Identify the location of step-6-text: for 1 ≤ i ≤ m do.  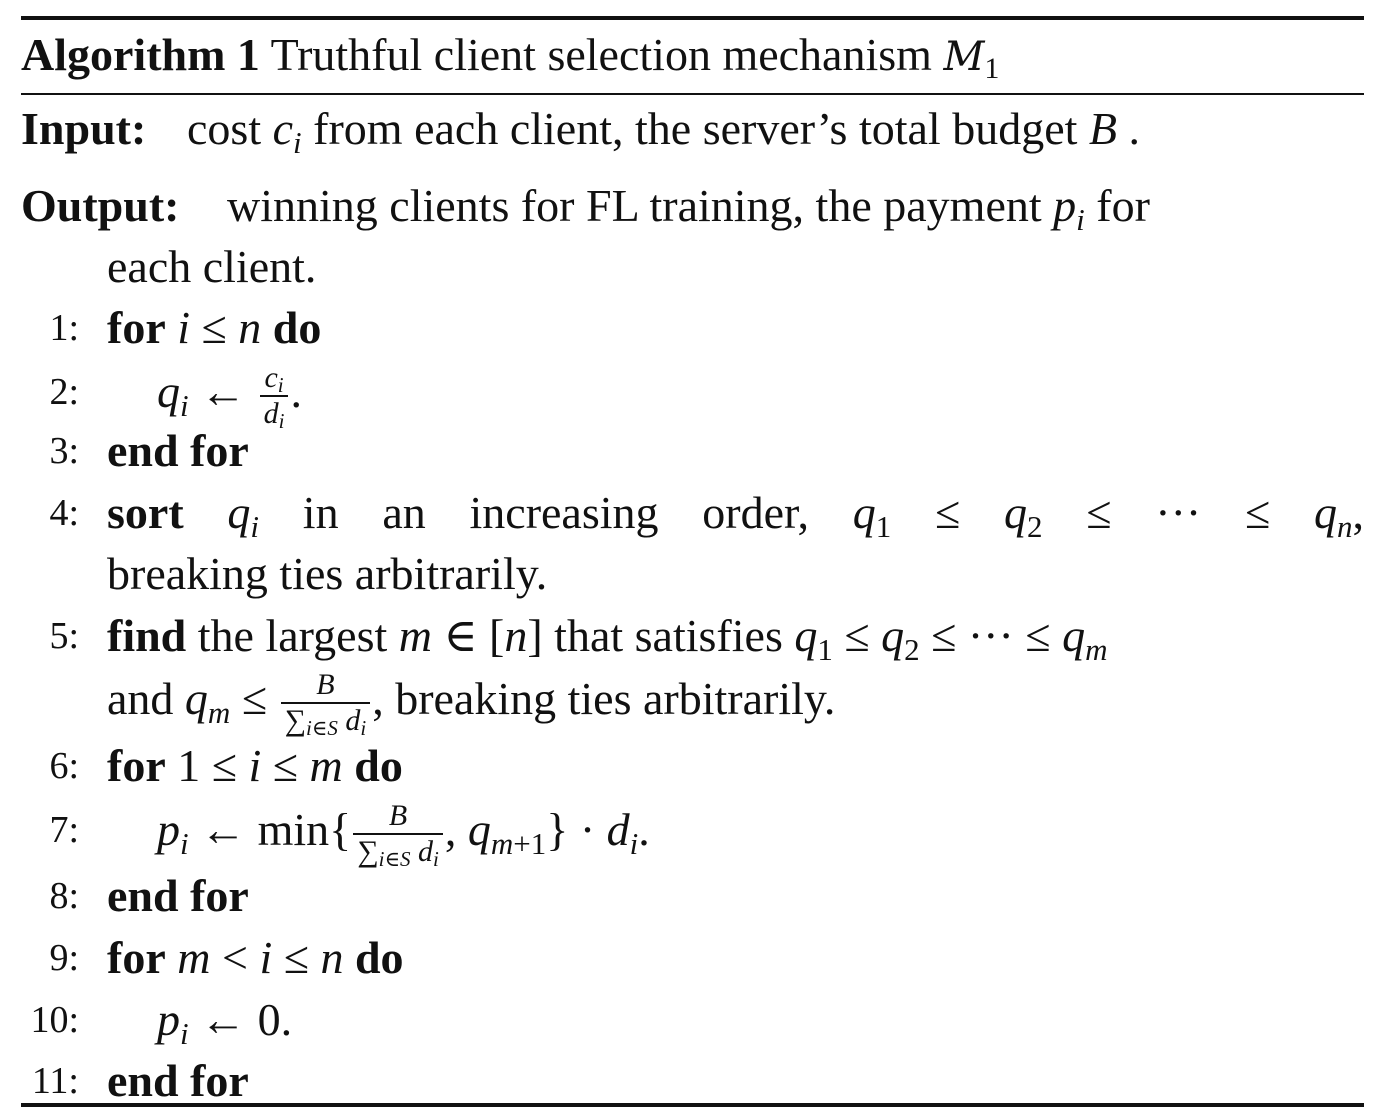
(255, 765).